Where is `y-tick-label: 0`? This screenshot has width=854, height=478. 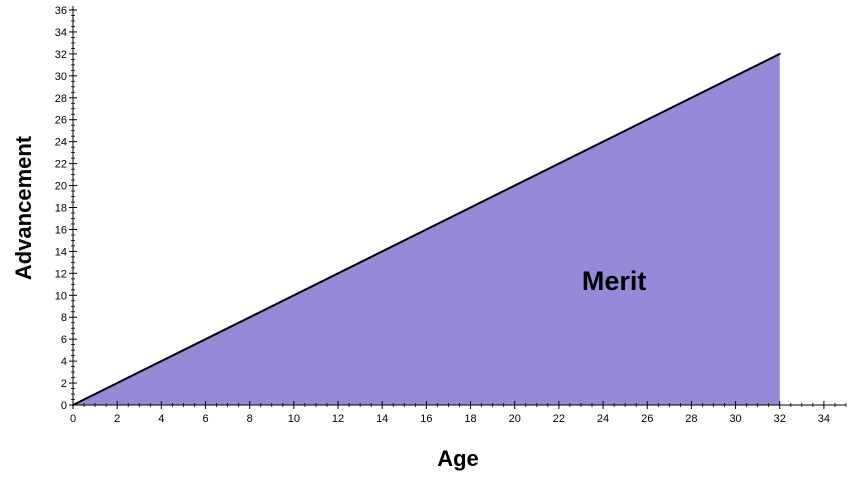
y-tick-label: 0 is located at coordinates (64, 406).